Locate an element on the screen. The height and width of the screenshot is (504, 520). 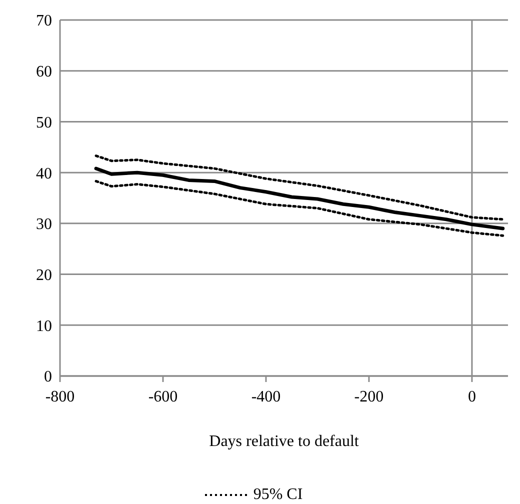
x-tick-label: -200 is located at coordinates (369, 397).